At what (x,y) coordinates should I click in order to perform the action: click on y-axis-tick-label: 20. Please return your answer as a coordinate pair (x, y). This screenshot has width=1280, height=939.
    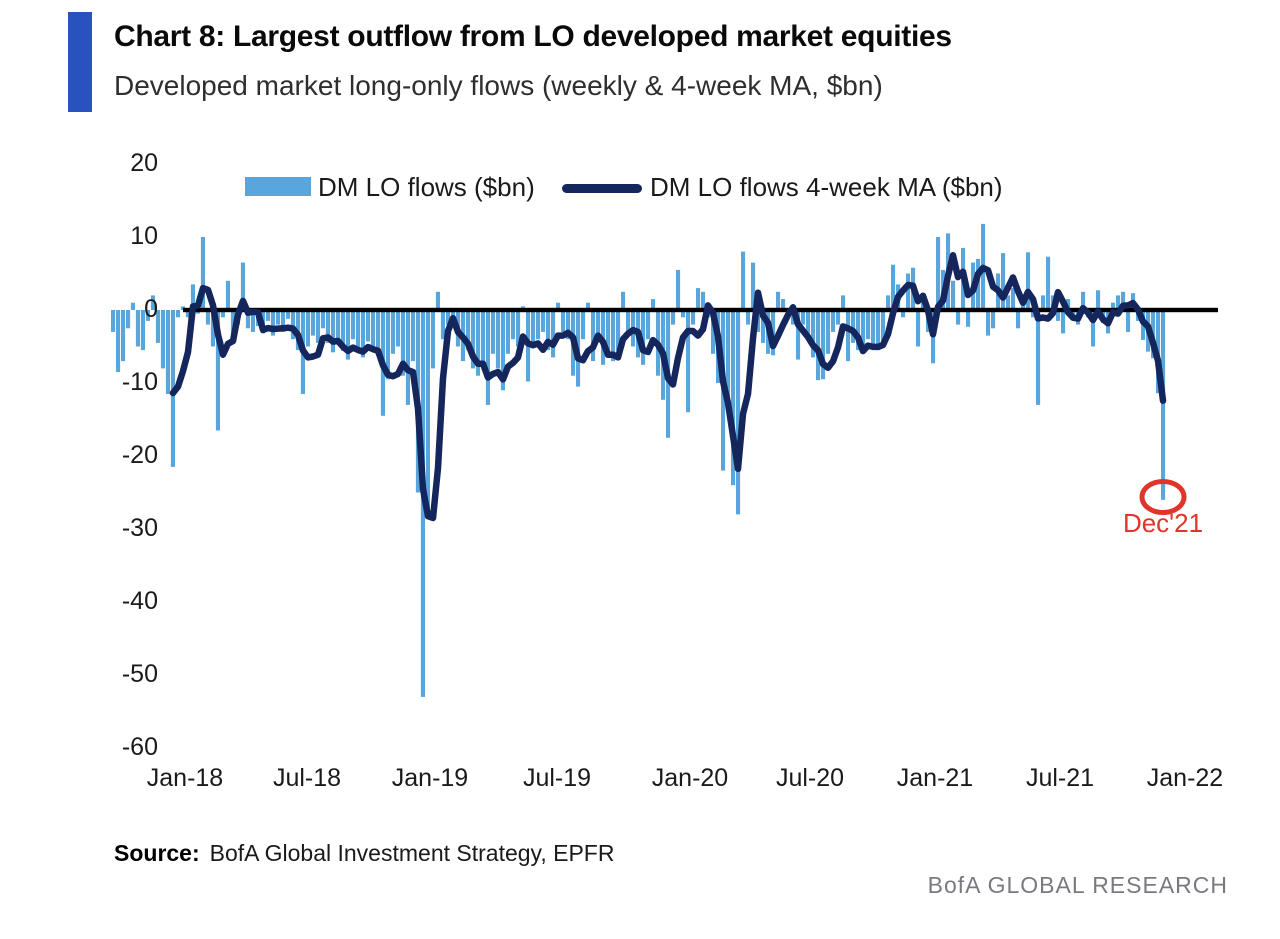
    Looking at the image, I should click on (144, 163).